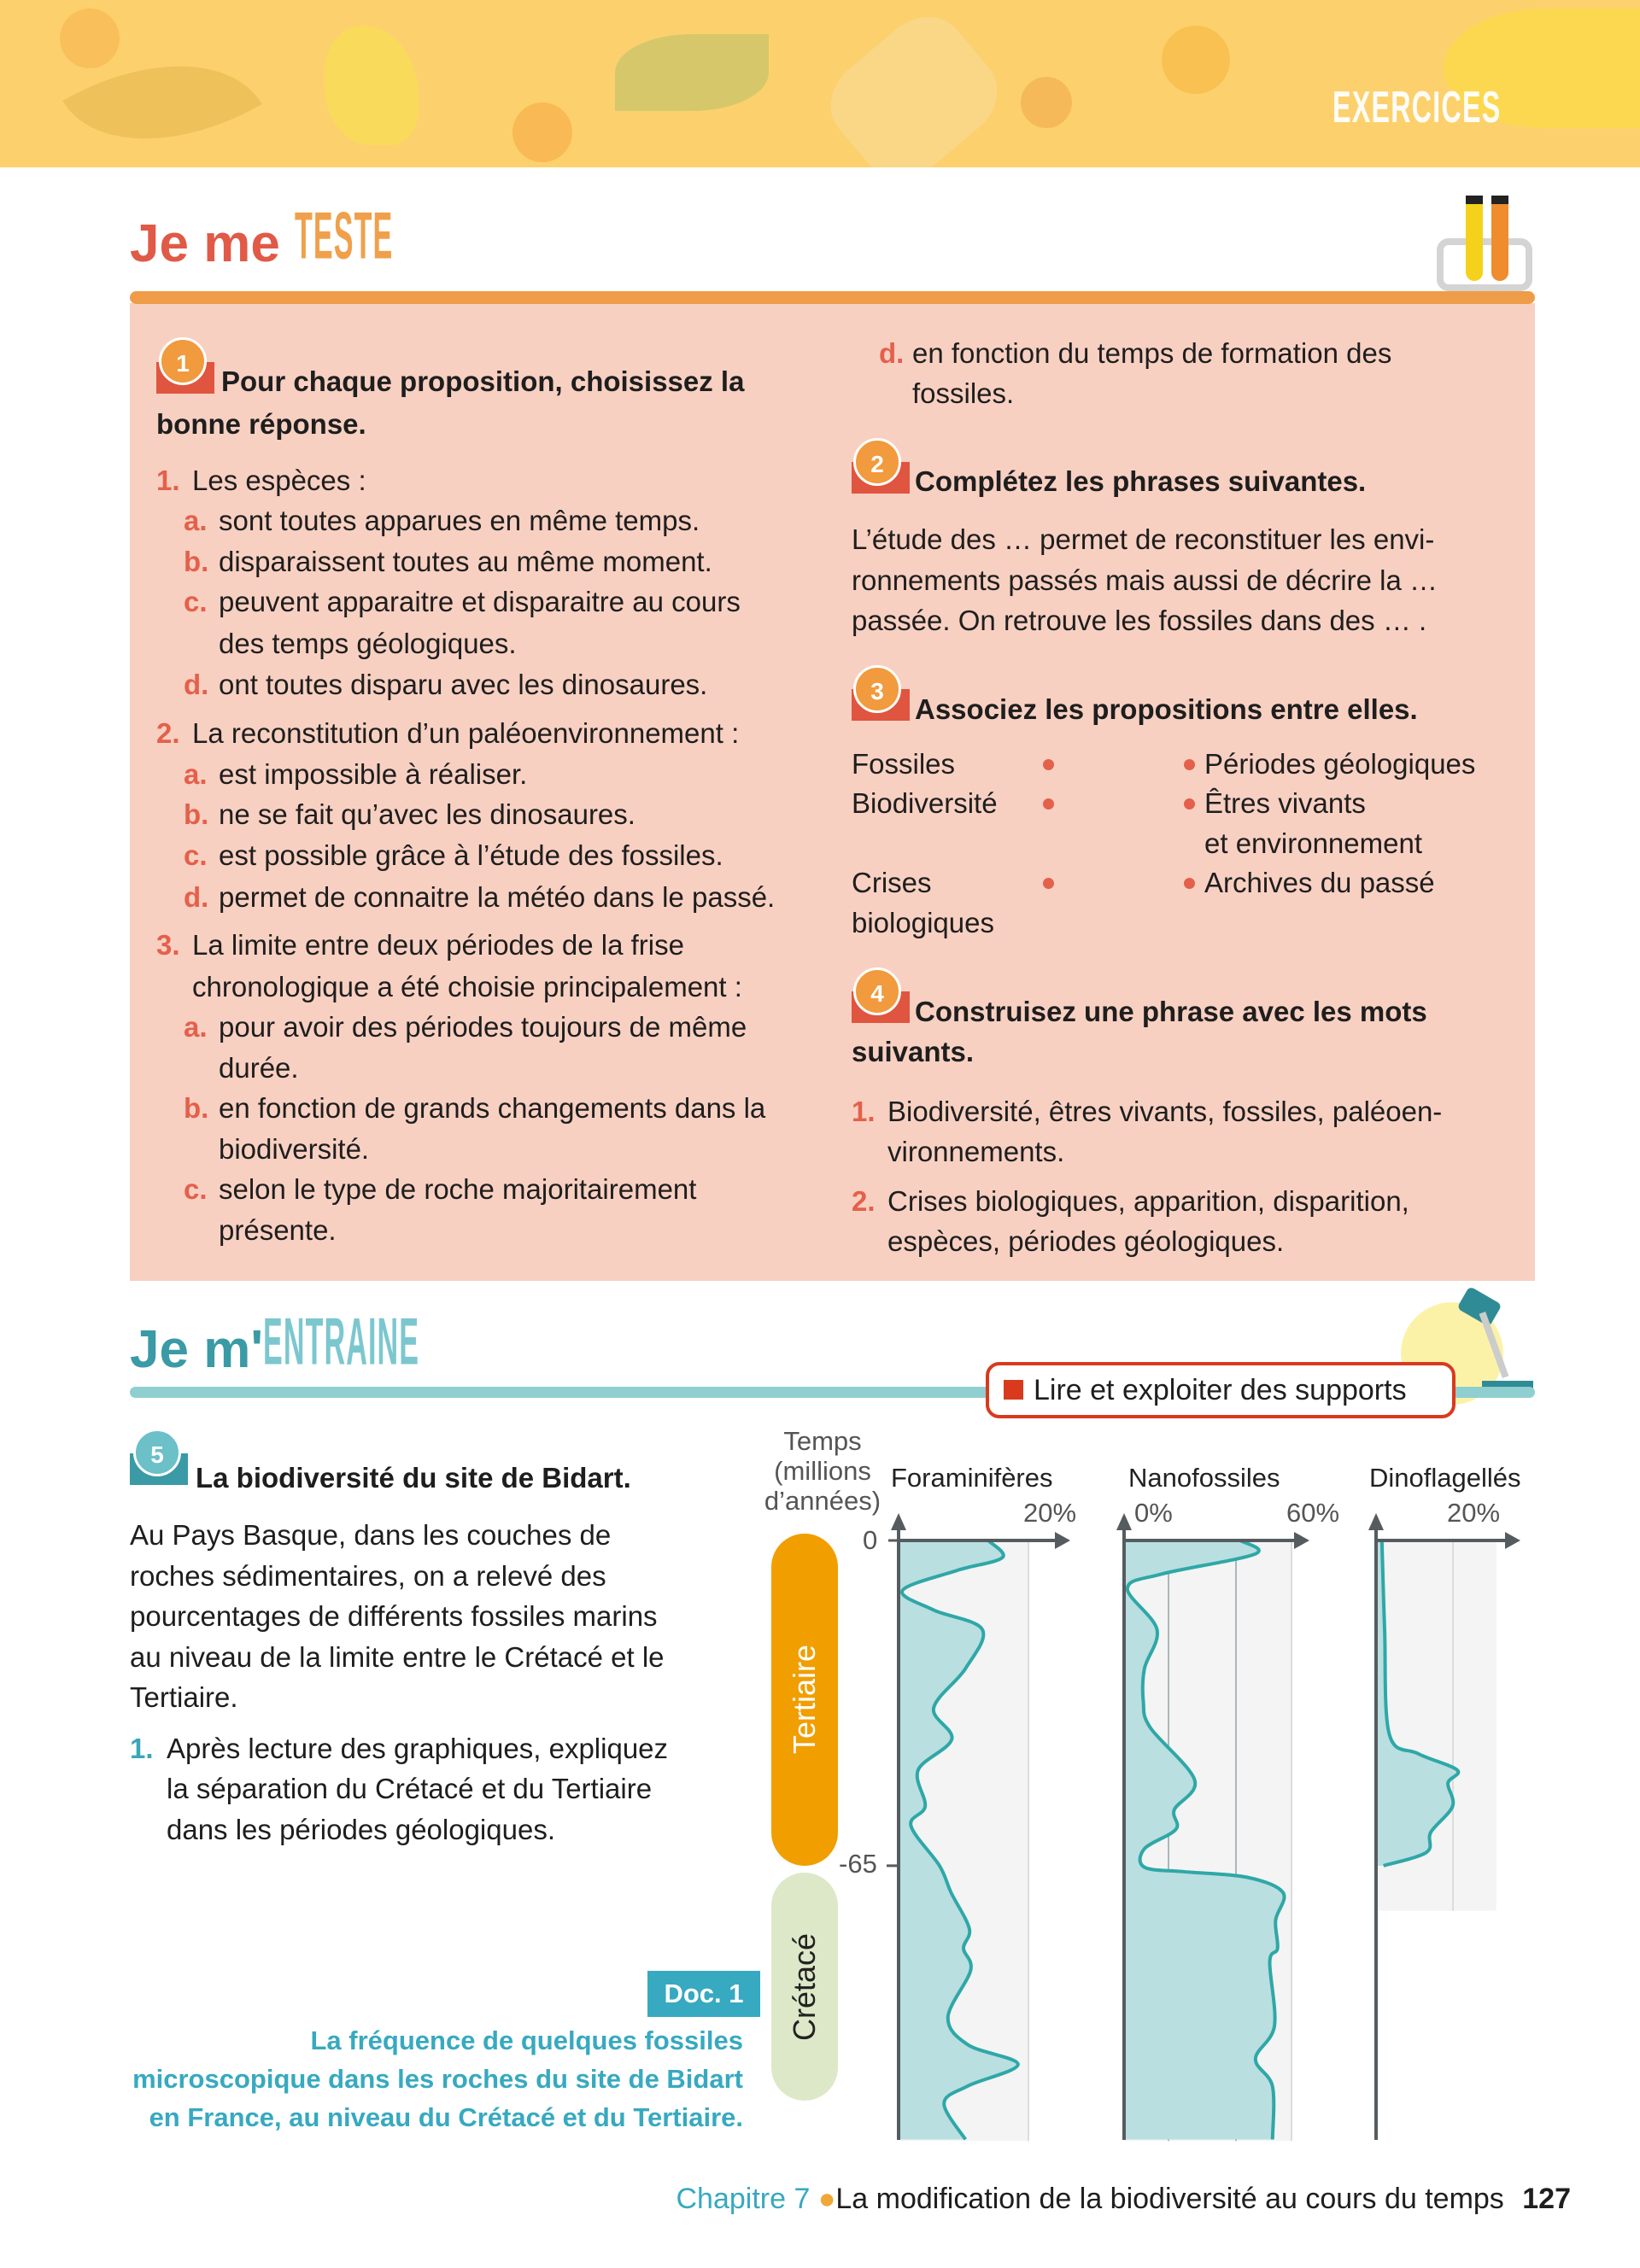 The width and height of the screenshot is (1640, 2268). Describe the element at coordinates (923, 922) in the screenshot. I see `match-left-item: biologiques` at that location.